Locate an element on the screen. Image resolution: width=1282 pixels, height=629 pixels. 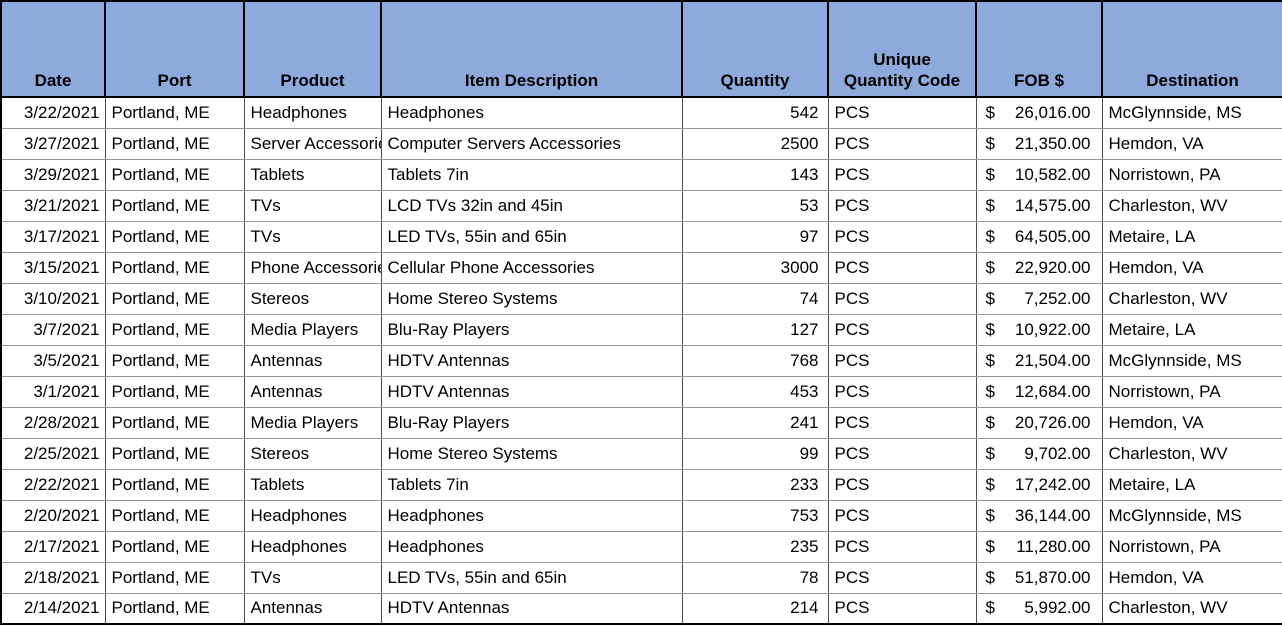
cell-destination: Metaire, LA is located at coordinates (1191, 329).